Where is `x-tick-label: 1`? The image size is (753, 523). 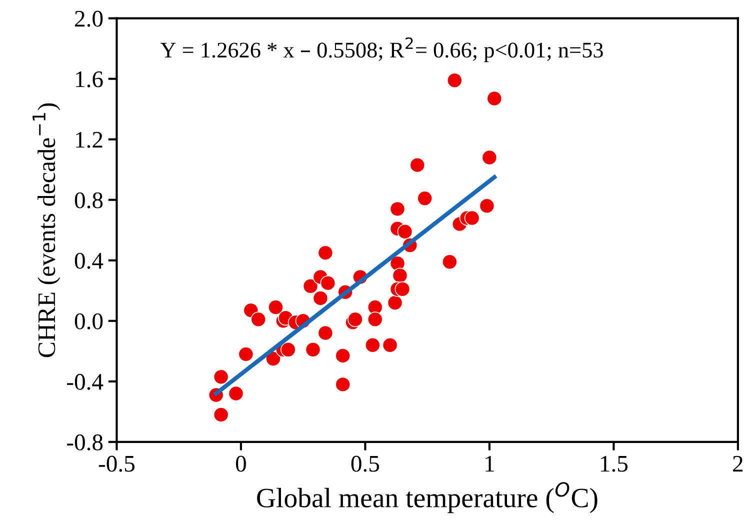 x-tick-label: 1 is located at coordinates (490, 464).